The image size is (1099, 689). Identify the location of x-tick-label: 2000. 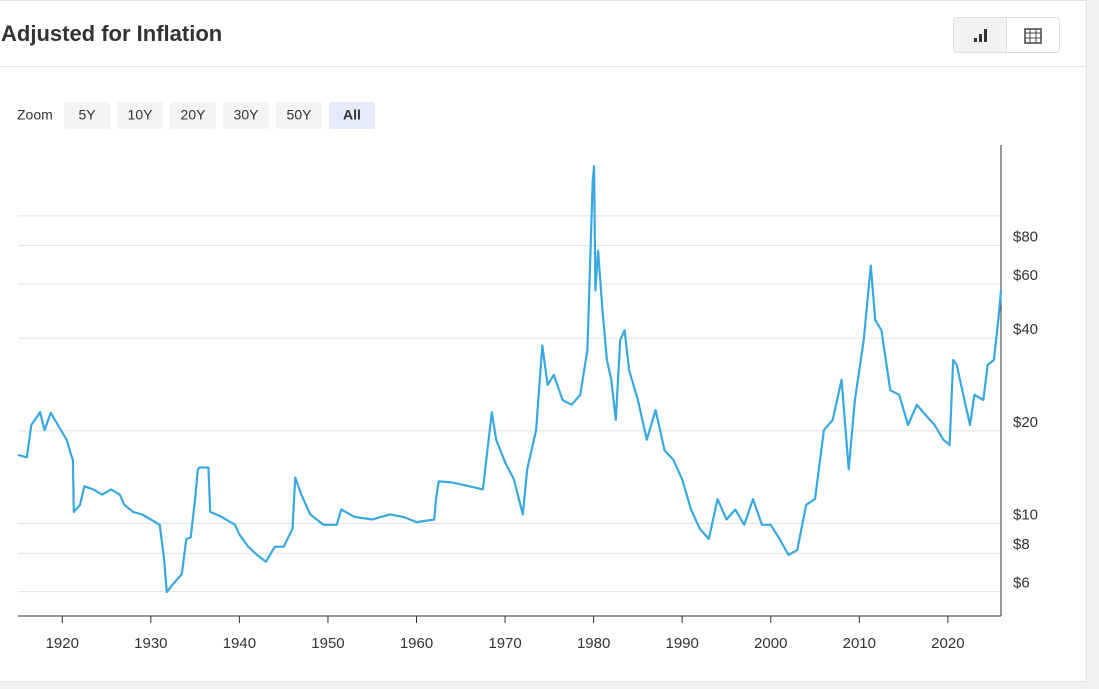
(770, 643).